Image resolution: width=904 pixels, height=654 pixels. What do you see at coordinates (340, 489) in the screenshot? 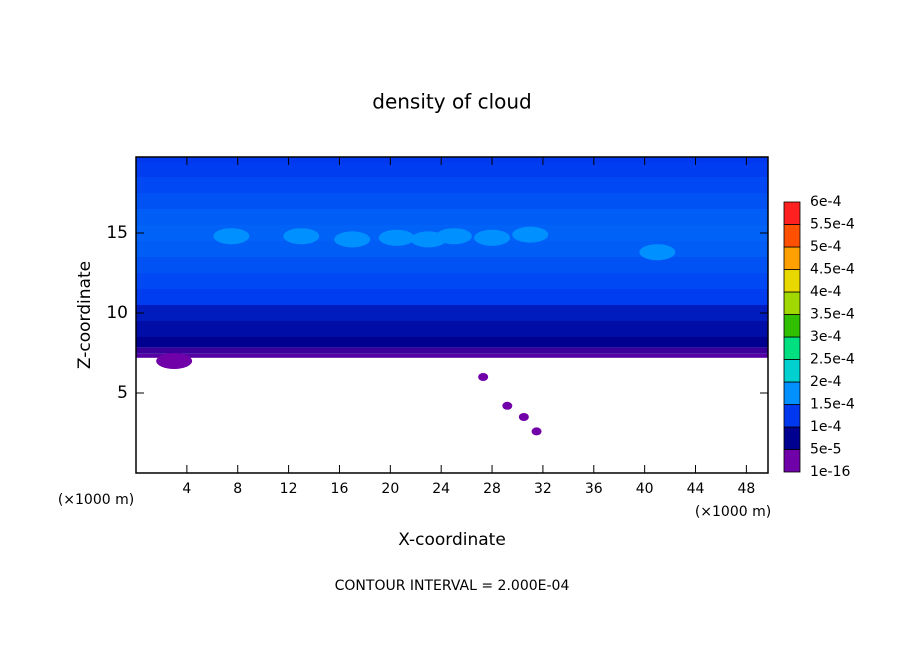
I see `x-tick-label: 16` at bounding box center [340, 489].